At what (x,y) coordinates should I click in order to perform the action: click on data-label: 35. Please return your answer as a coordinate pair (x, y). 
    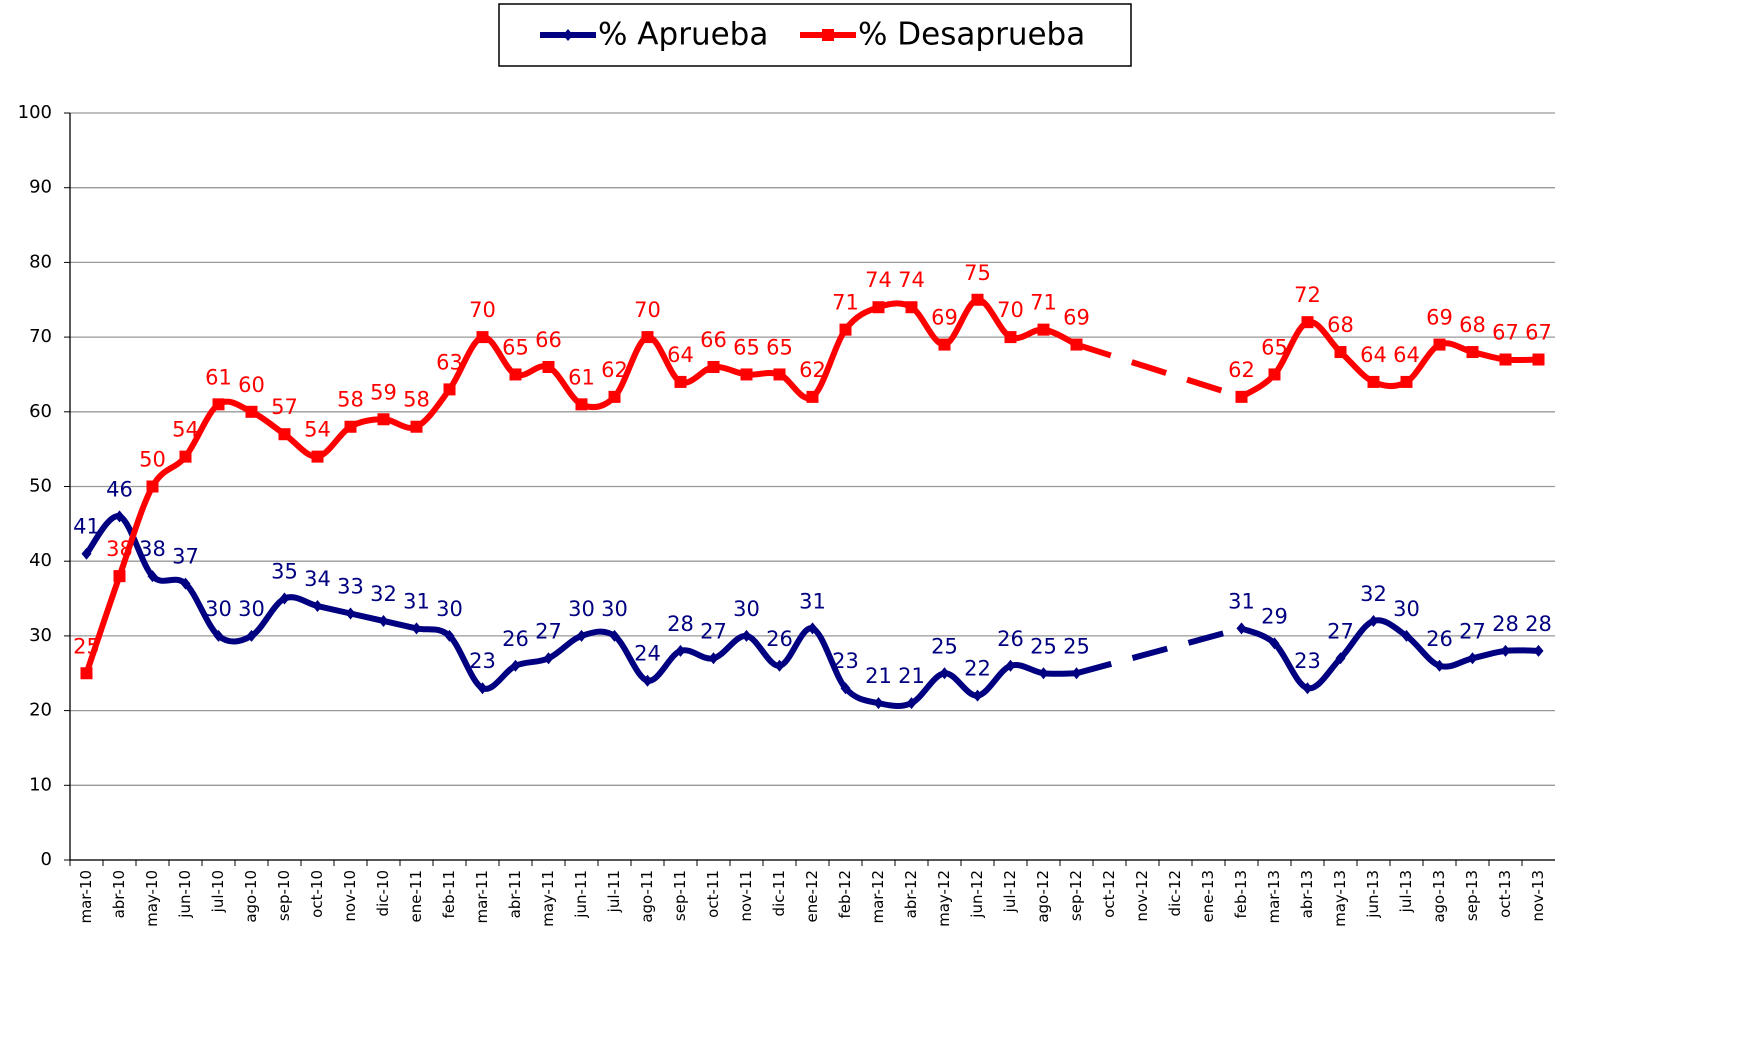
    Looking at the image, I should click on (284, 572).